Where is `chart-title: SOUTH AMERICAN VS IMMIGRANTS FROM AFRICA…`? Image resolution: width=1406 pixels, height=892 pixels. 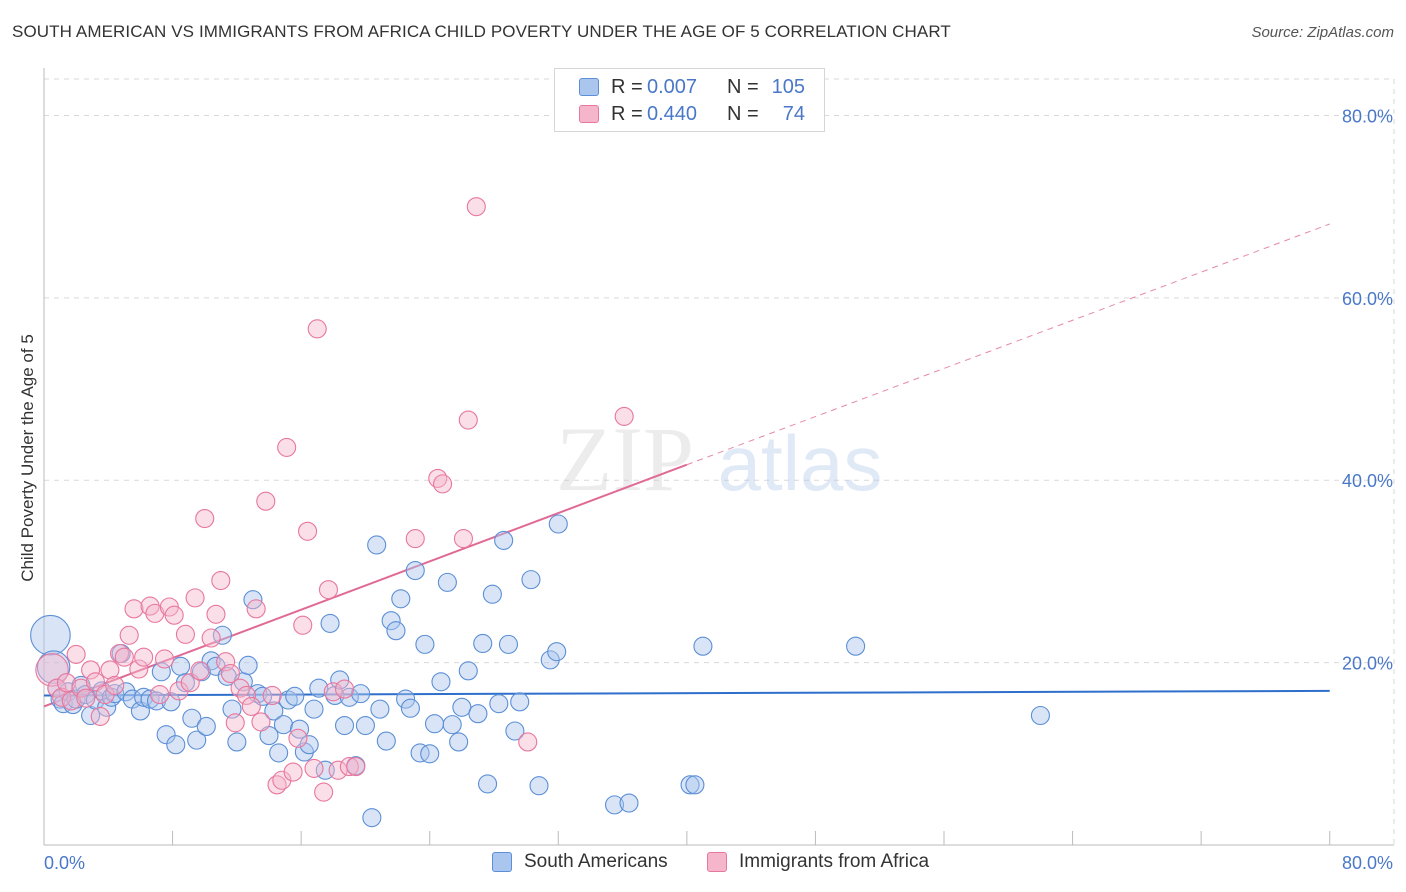
chart-title: SOUTH AMERICAN VS IMMIGRANTS FROM AFRICA… is located at coordinates (481, 31).